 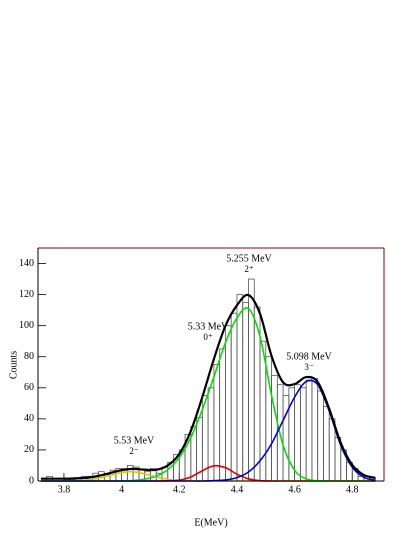 What do you see at coordinates (26, 263) in the screenshot?
I see `y-tick-label: 140` at bounding box center [26, 263].